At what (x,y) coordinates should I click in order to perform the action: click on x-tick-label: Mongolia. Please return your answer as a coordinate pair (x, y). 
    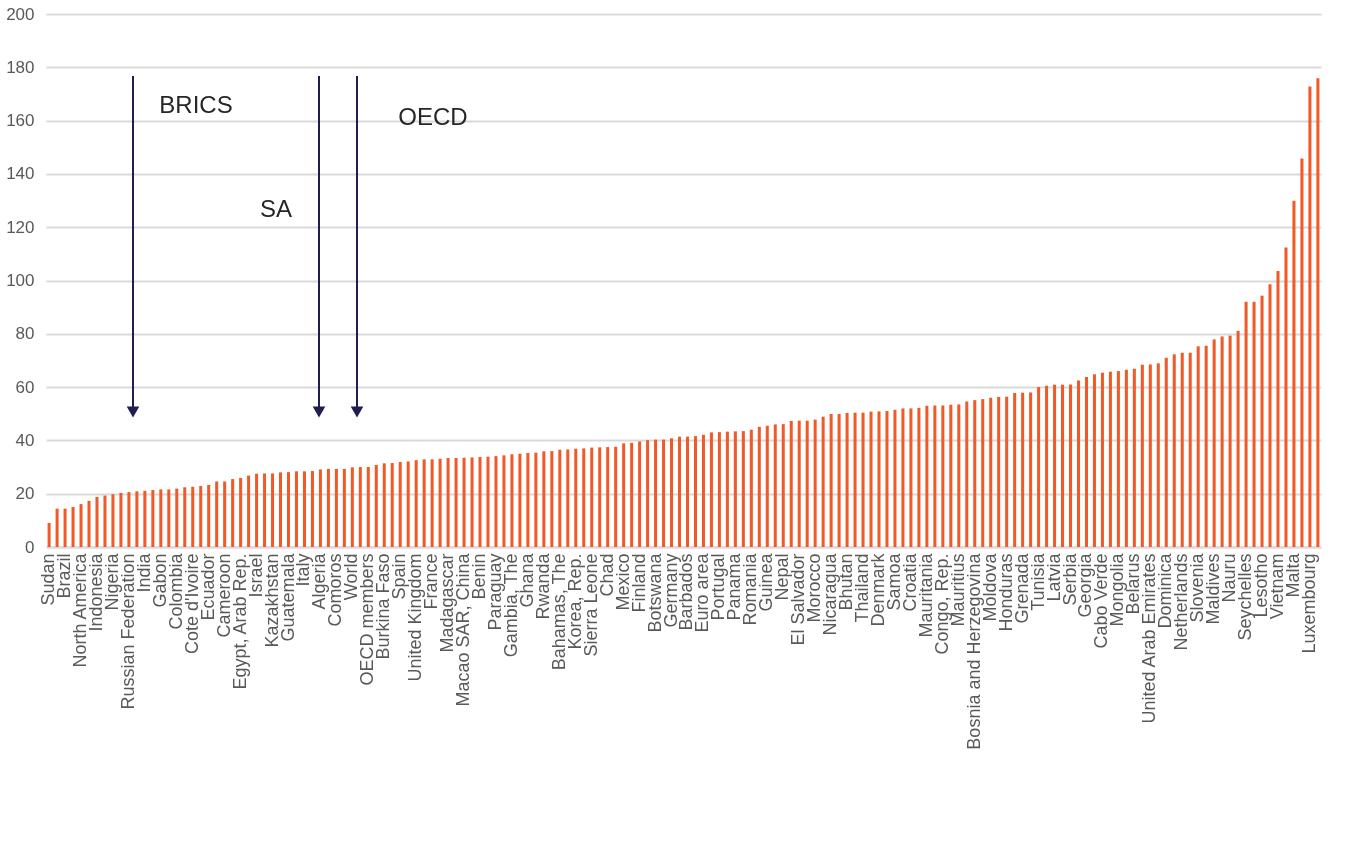
    Looking at the image, I should click on (1117, 589).